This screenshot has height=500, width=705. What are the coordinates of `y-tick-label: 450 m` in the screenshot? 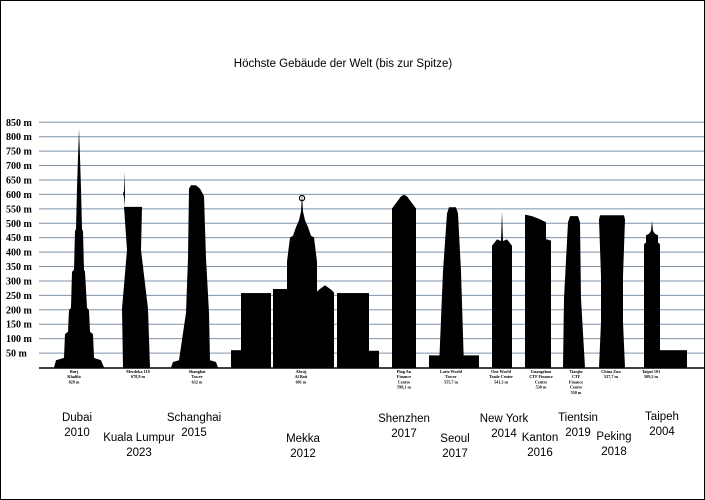 It's located at (19, 238).